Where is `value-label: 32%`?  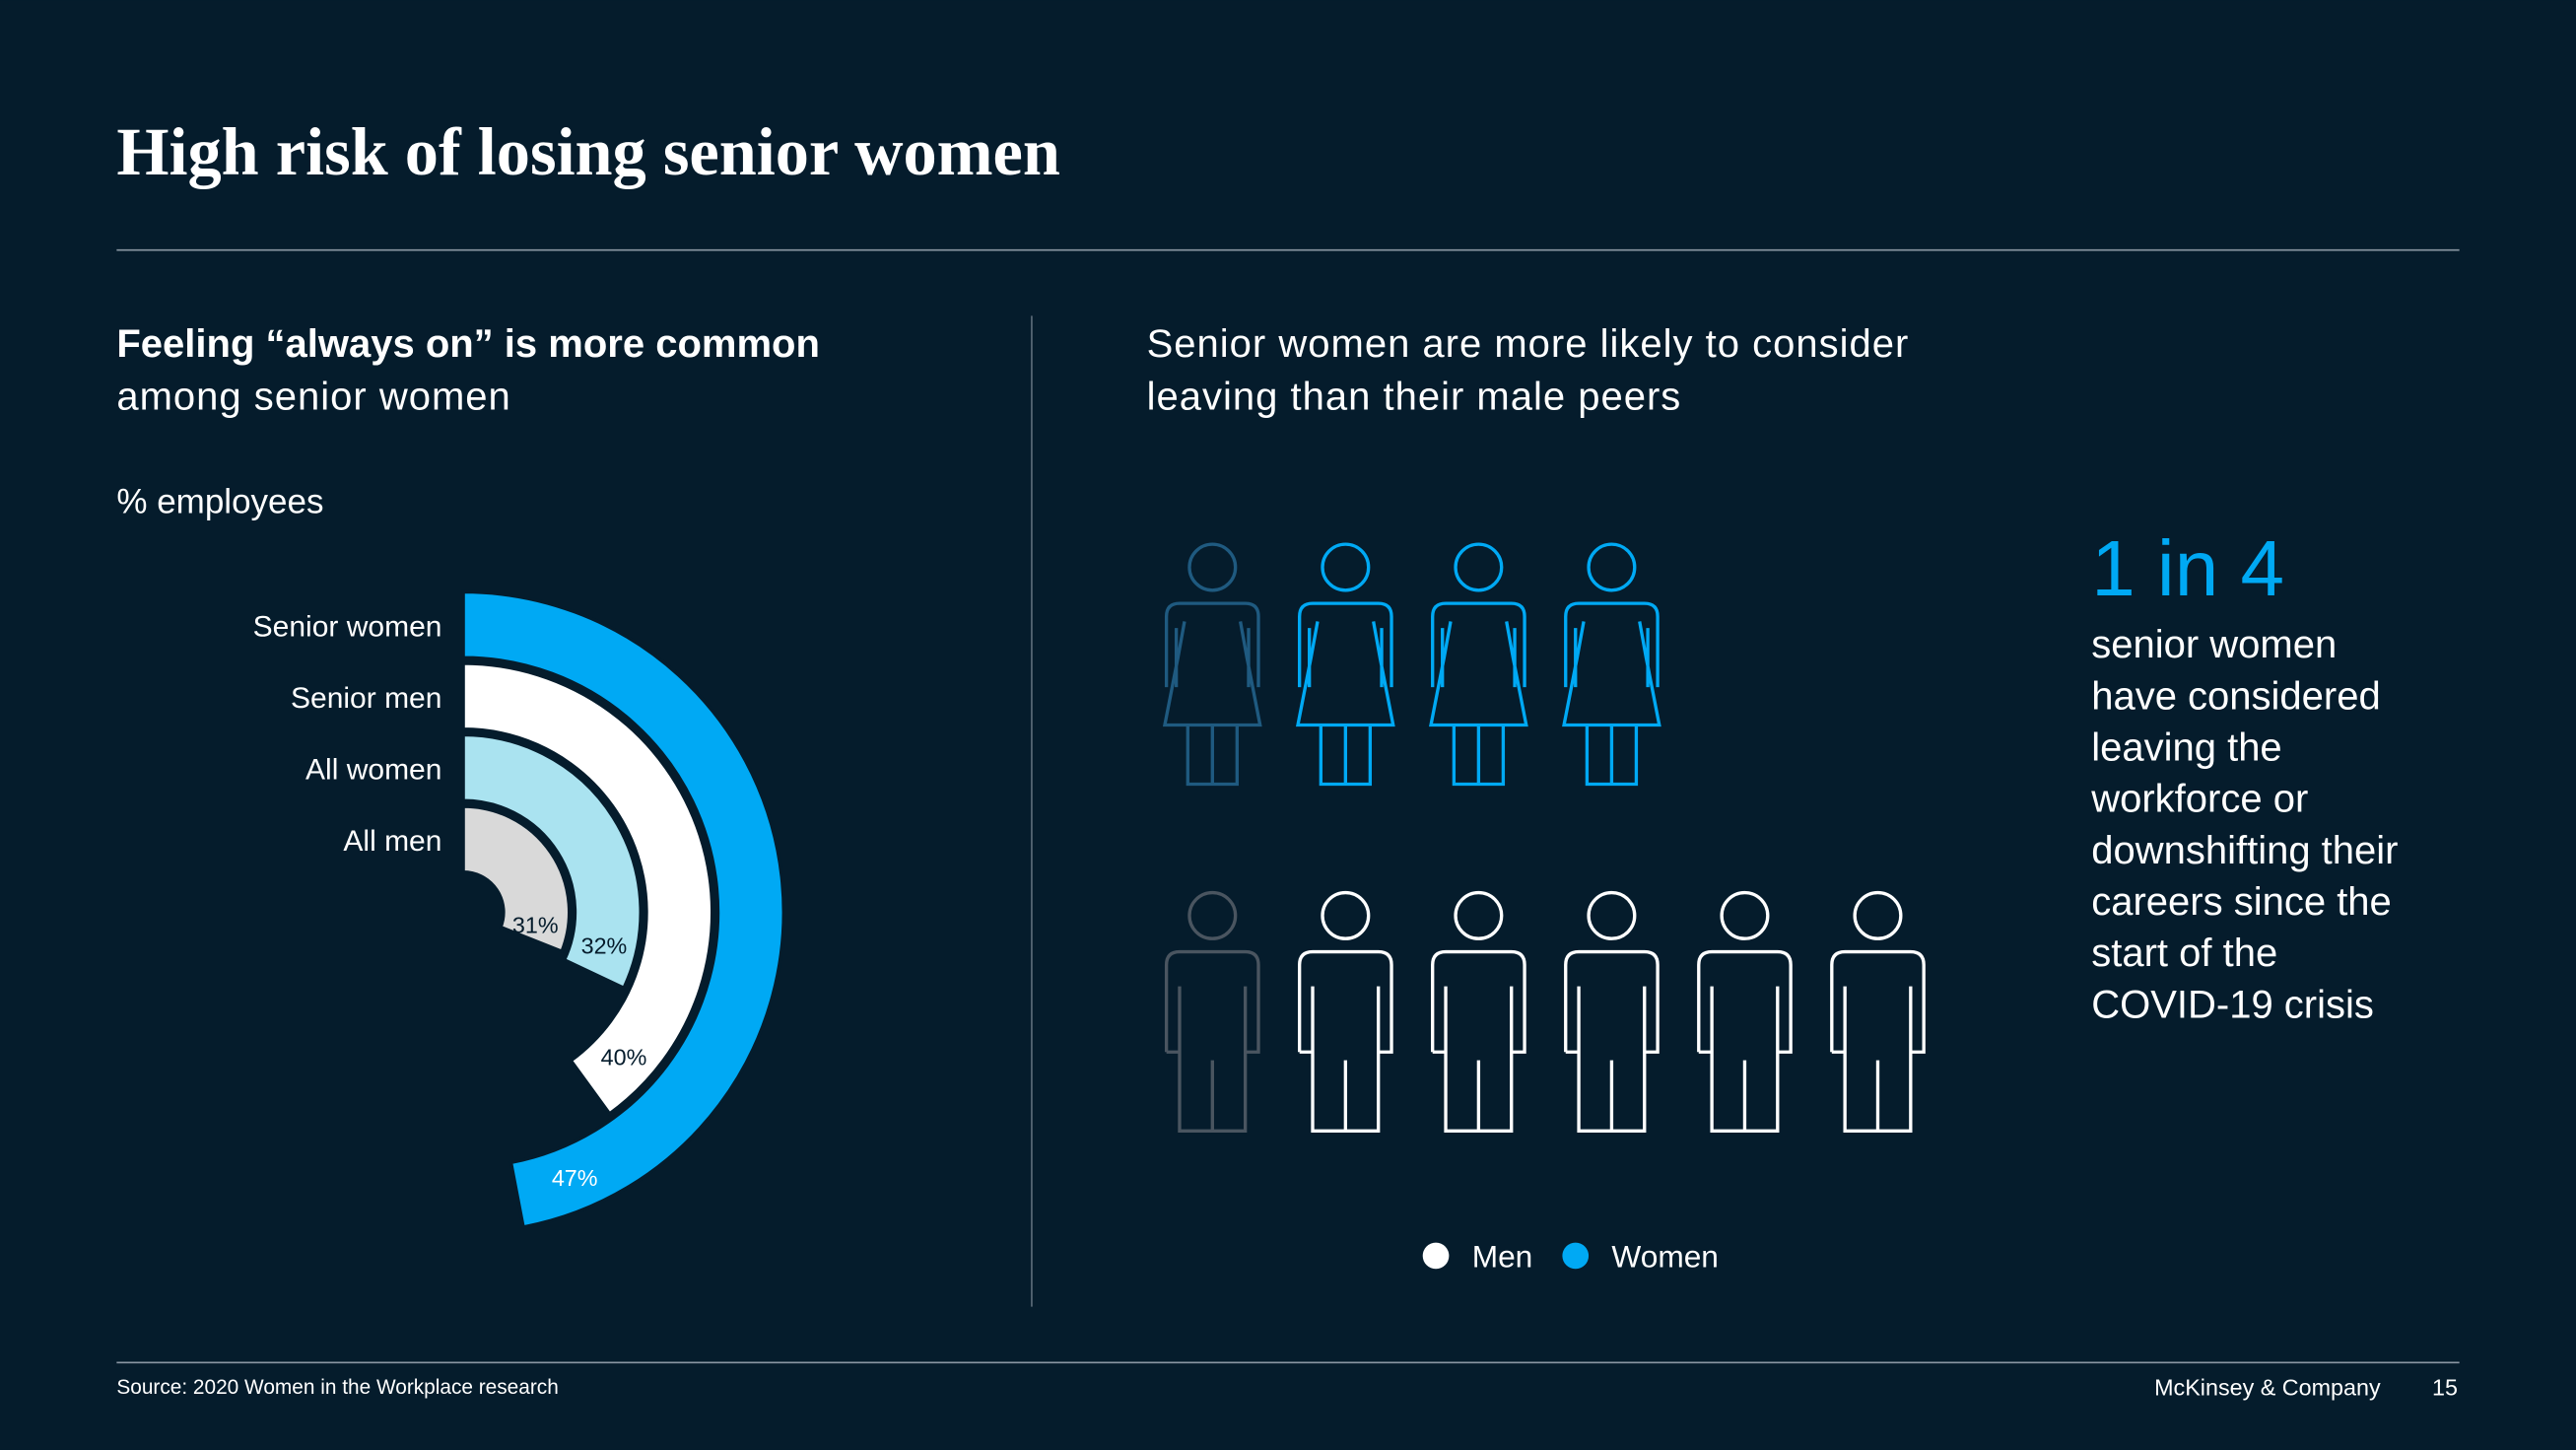
value-label: 32% is located at coordinates (604, 945).